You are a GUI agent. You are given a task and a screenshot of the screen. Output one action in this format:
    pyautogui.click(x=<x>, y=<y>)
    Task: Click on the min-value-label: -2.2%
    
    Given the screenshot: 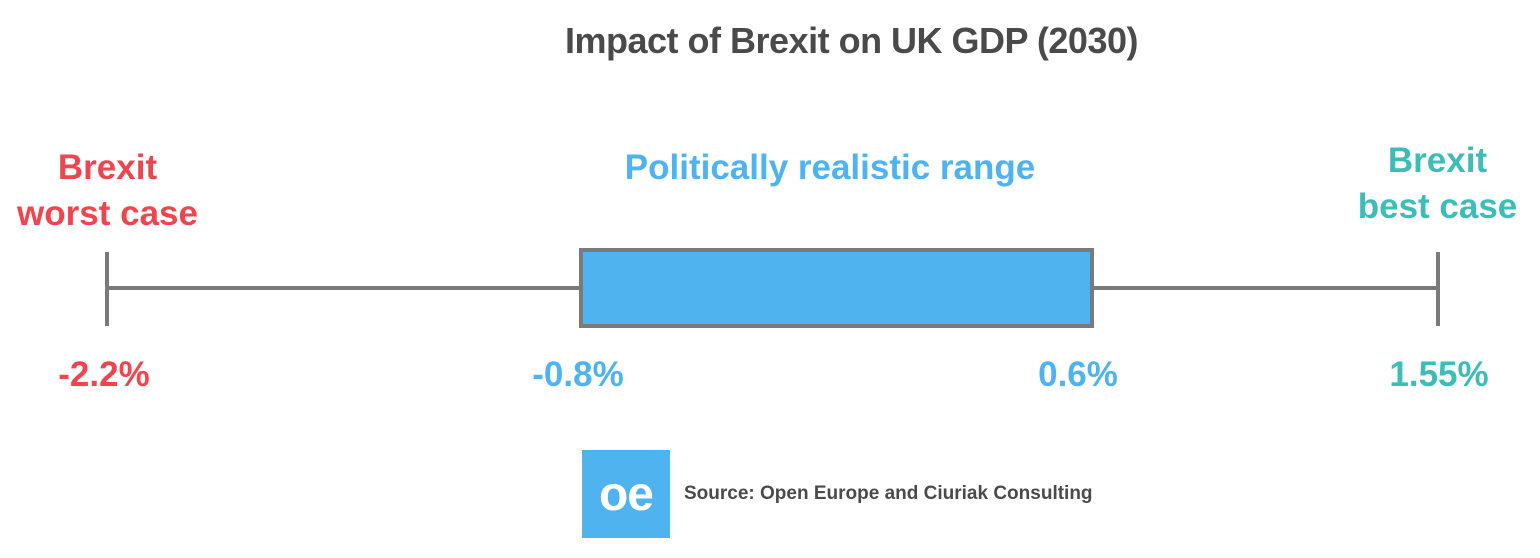 What is the action you would take?
    pyautogui.click(x=104, y=374)
    